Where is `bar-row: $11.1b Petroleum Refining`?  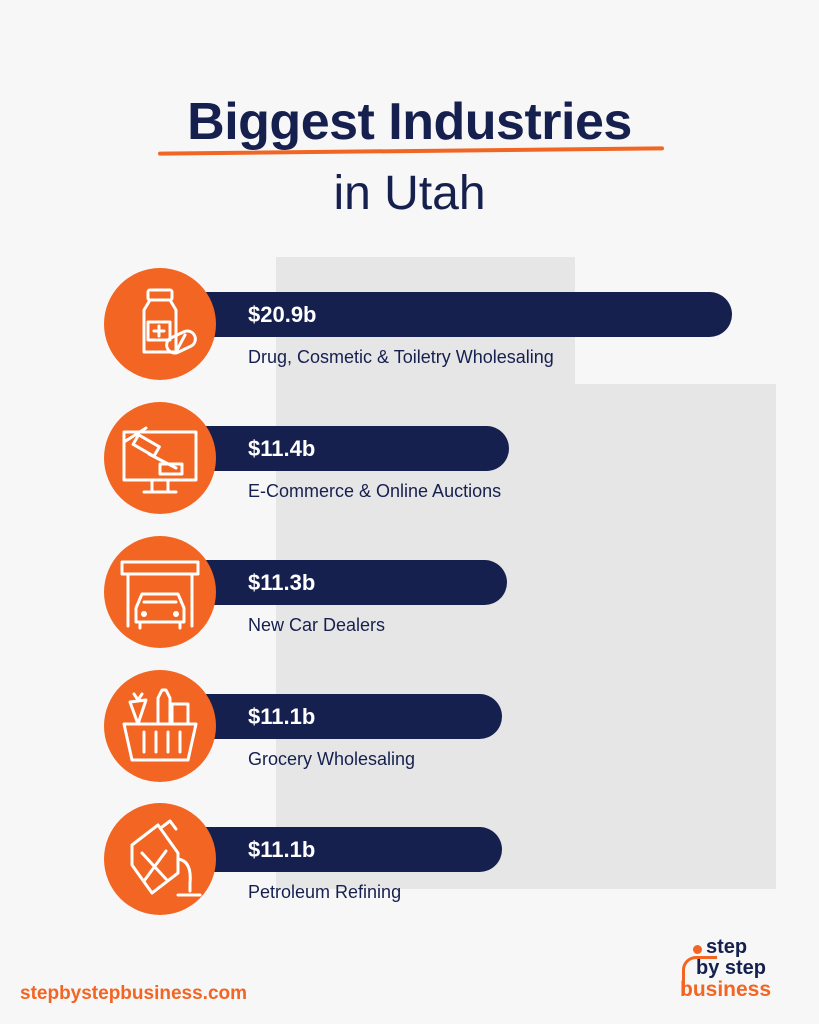
bar-row: $11.1b Petroleum Refining is located at coordinates (409, 859).